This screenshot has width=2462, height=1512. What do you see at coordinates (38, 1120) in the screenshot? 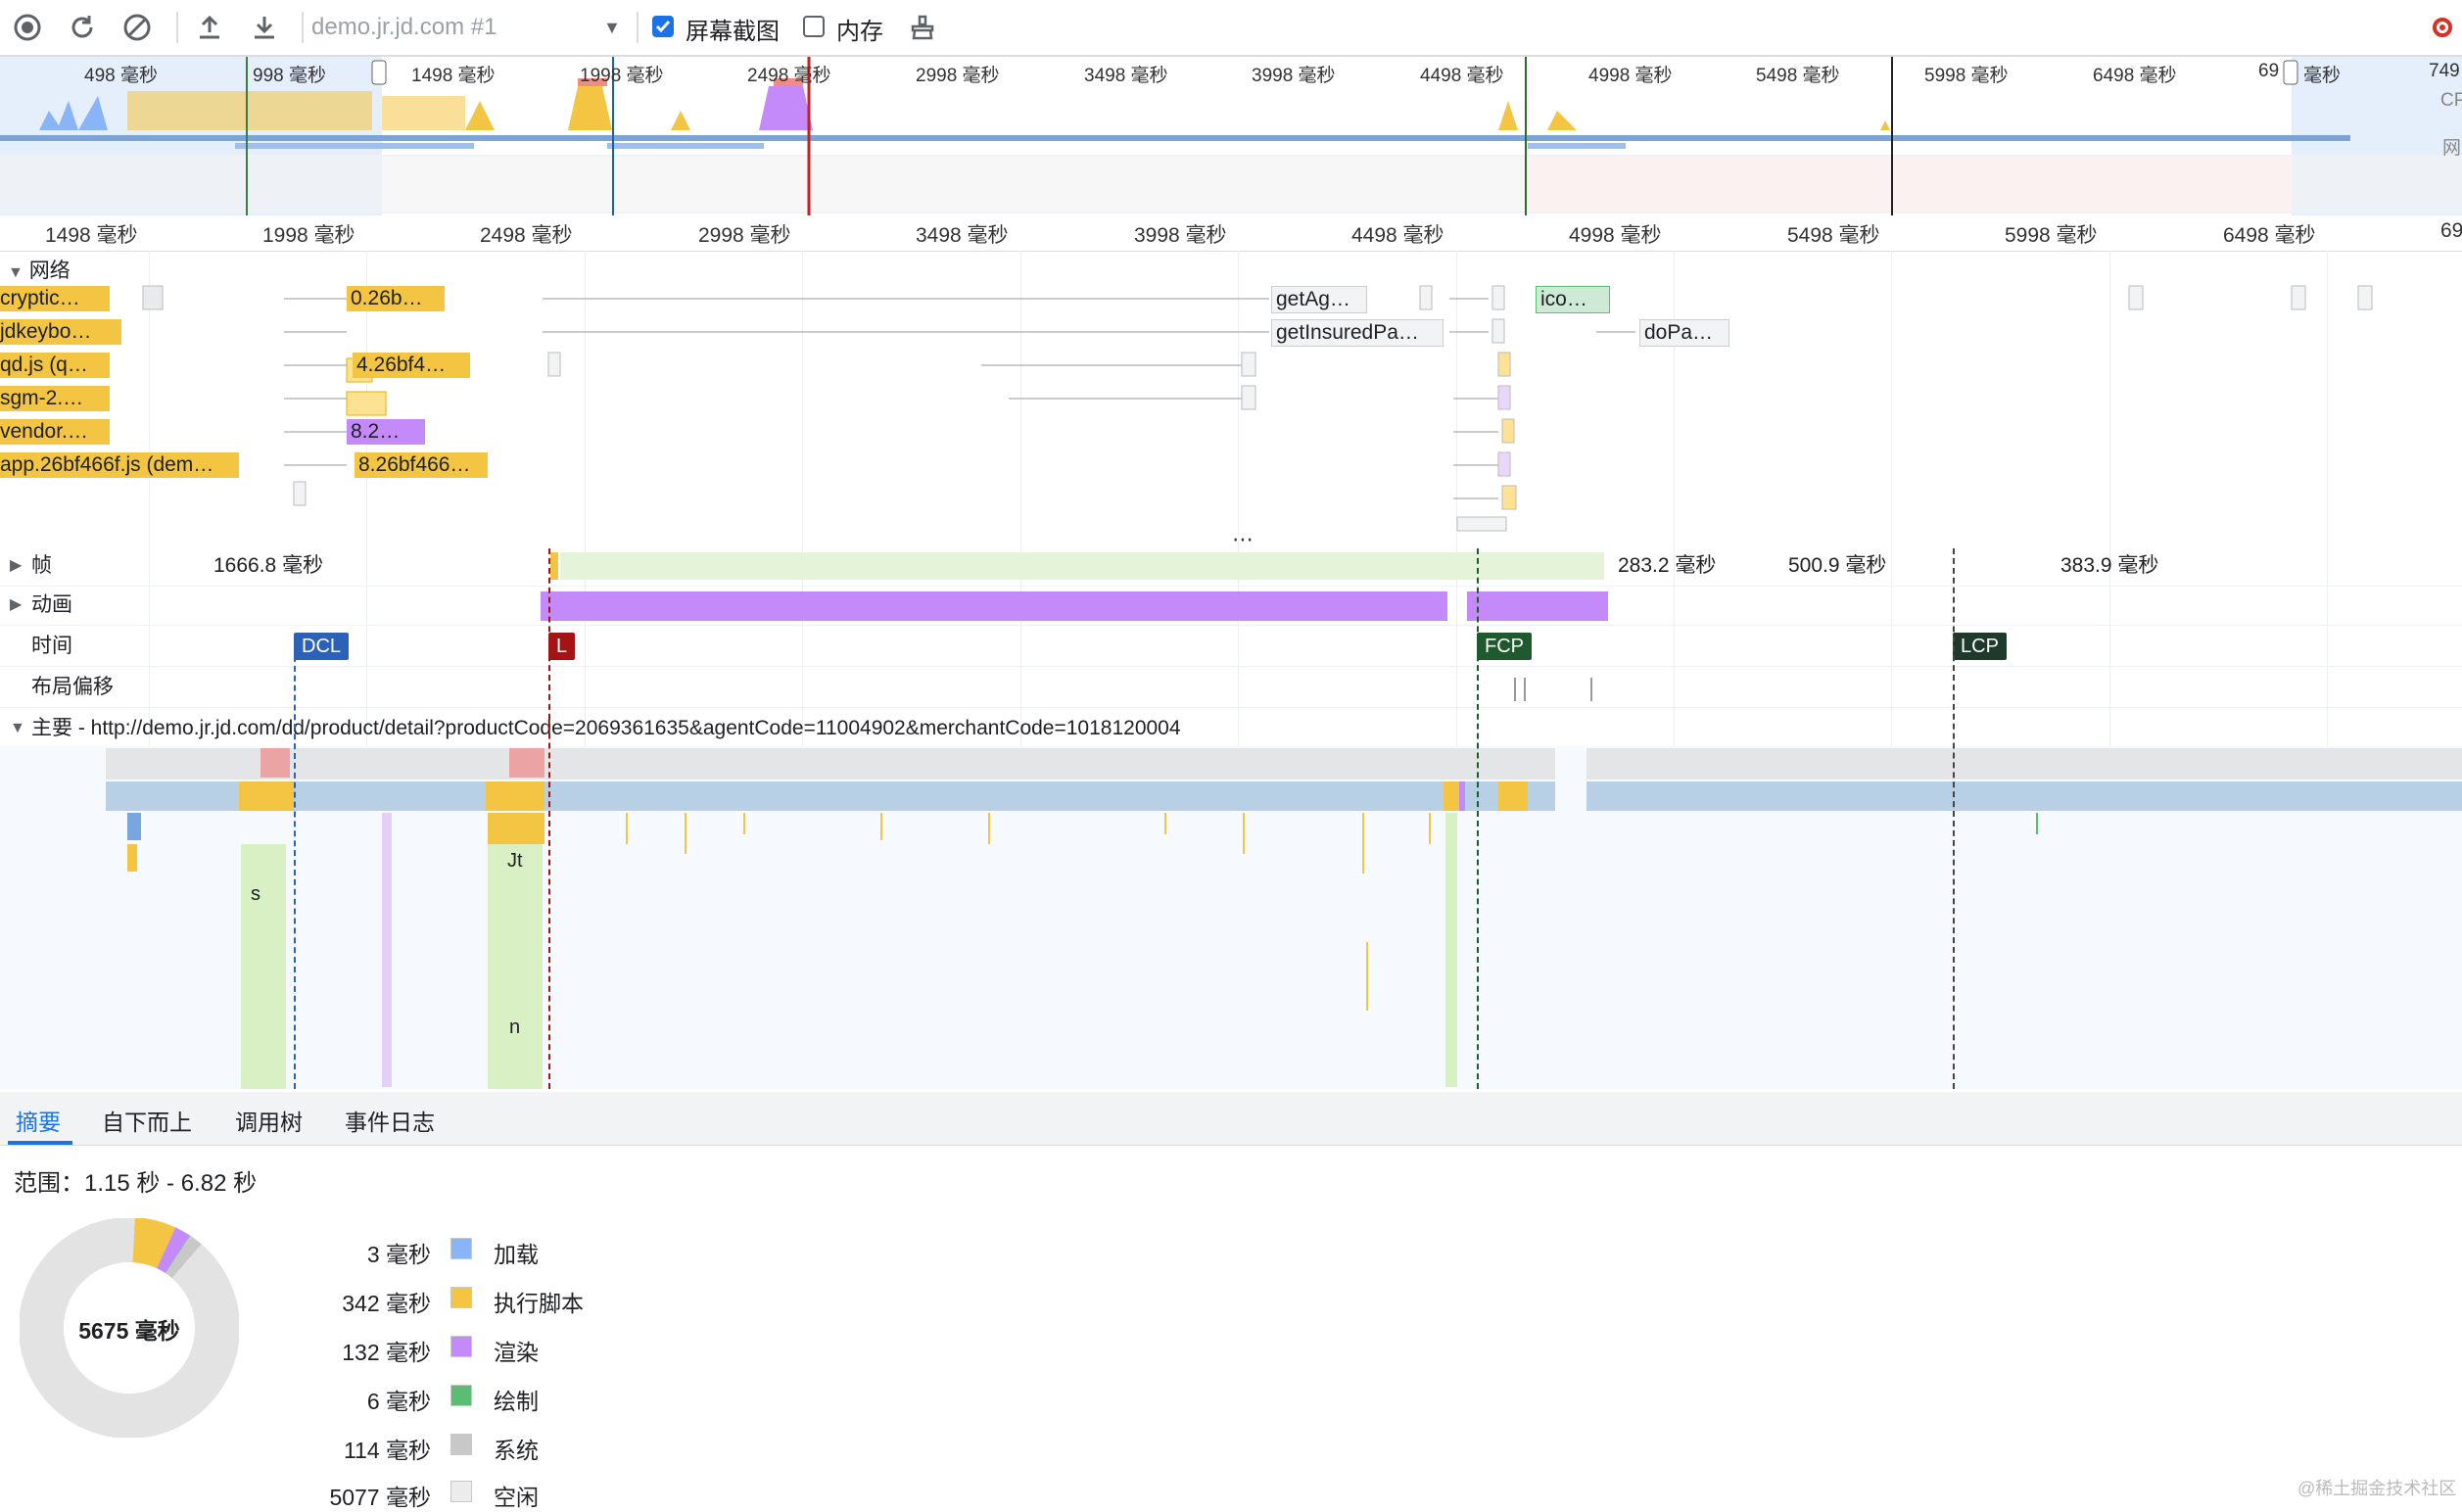
I see `tab-summary: 摘要` at bounding box center [38, 1120].